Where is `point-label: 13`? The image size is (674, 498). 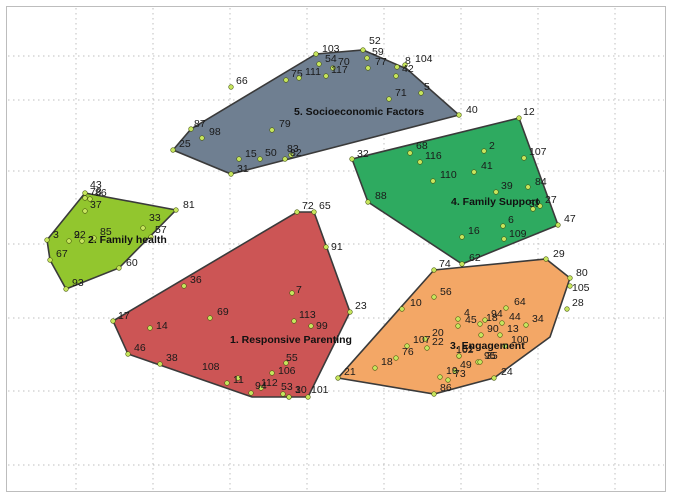
point-label: 13 is located at coordinates (513, 329).